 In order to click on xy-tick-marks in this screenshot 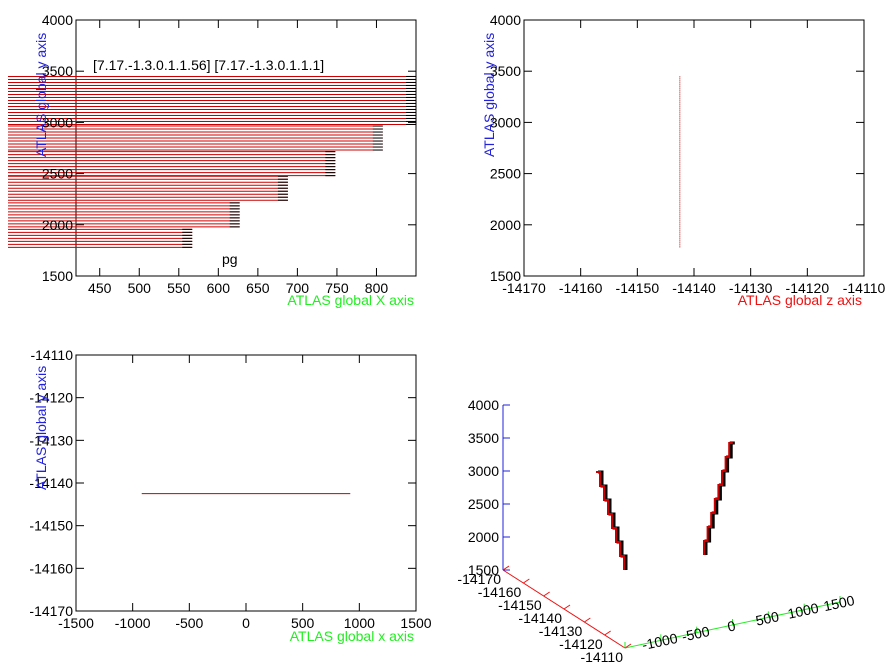, I will do `click(246, 148)`.